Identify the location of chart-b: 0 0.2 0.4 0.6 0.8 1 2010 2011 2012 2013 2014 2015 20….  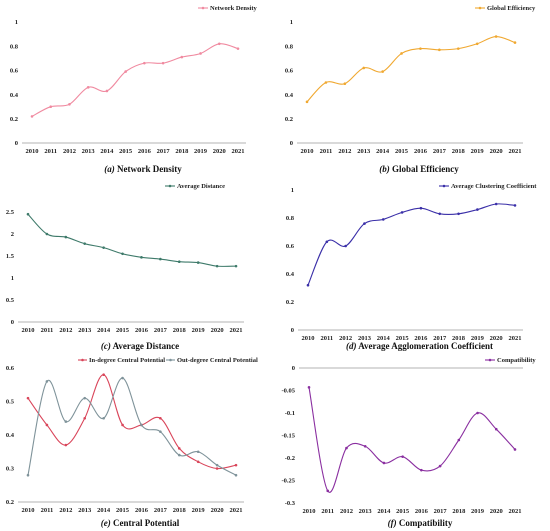
(410, 89).